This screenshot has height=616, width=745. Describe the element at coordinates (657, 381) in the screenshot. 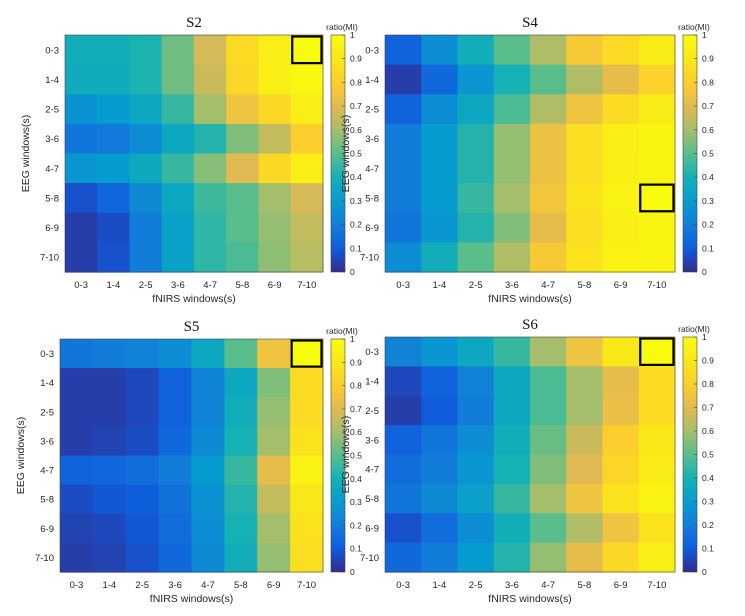

I see `heatmap-cell-s6-r1-c7` at that location.